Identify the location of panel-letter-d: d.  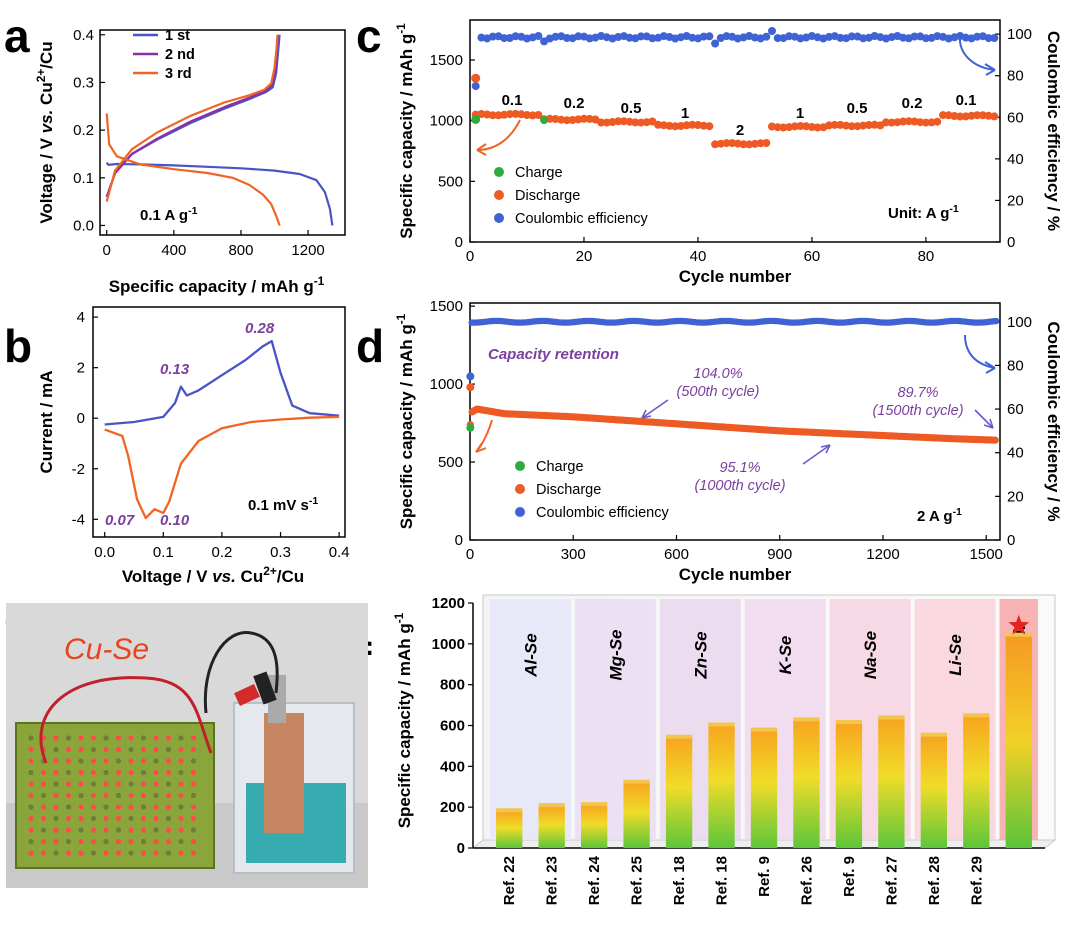
(370, 346).